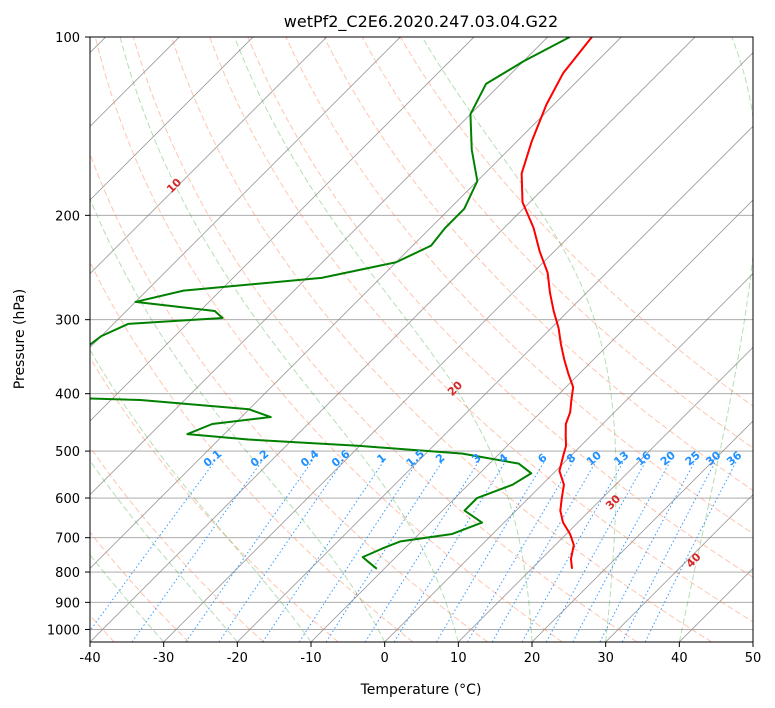  Describe the element at coordinates (67, 38) in the screenshot. I see `y-tick-label: 100` at that location.